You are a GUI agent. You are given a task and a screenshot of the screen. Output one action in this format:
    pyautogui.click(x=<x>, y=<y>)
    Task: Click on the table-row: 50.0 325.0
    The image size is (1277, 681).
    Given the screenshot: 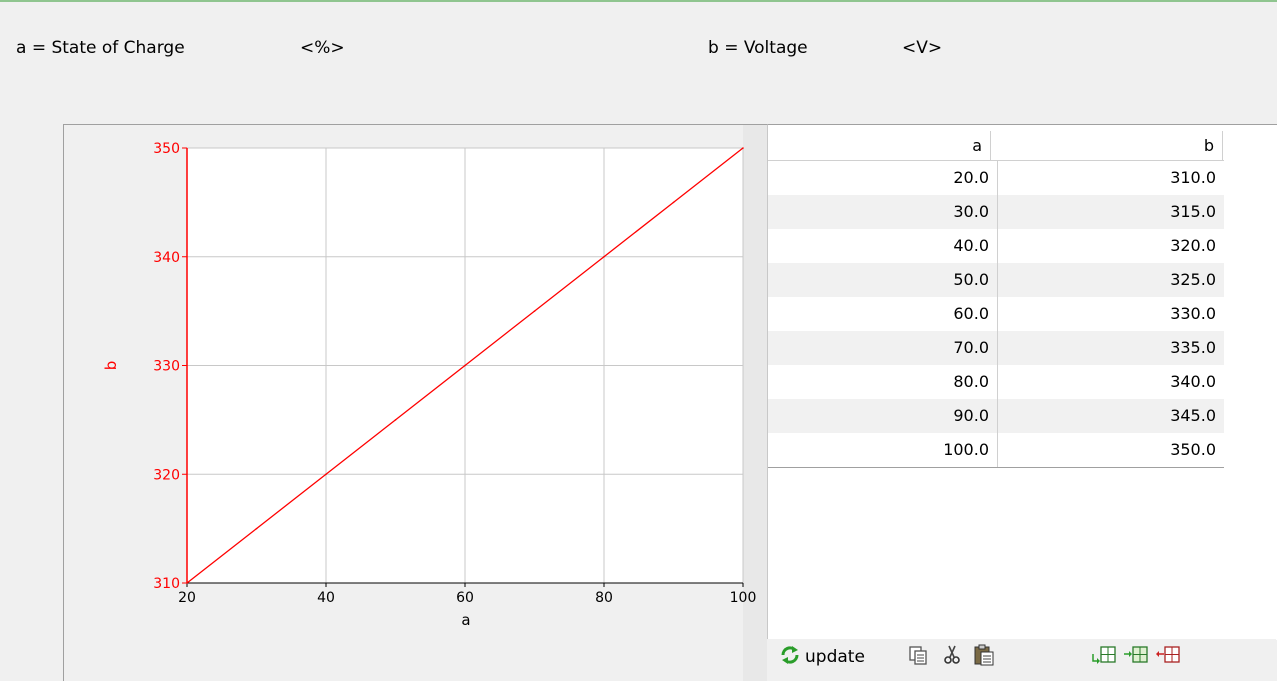 What is the action you would take?
    pyautogui.click(x=996, y=280)
    